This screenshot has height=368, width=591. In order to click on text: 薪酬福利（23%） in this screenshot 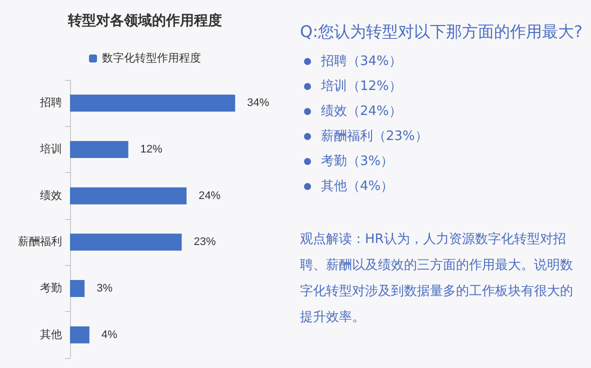, I will do `click(374, 137)`.